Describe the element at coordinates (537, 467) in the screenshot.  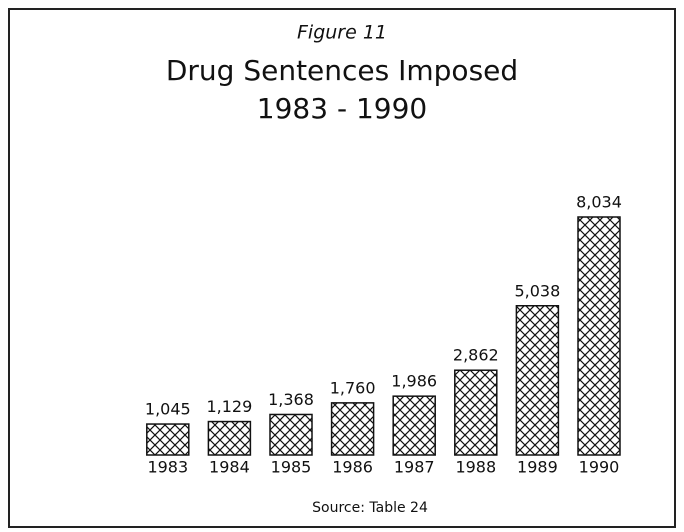
I see `x-tick-label: 1989` at that location.